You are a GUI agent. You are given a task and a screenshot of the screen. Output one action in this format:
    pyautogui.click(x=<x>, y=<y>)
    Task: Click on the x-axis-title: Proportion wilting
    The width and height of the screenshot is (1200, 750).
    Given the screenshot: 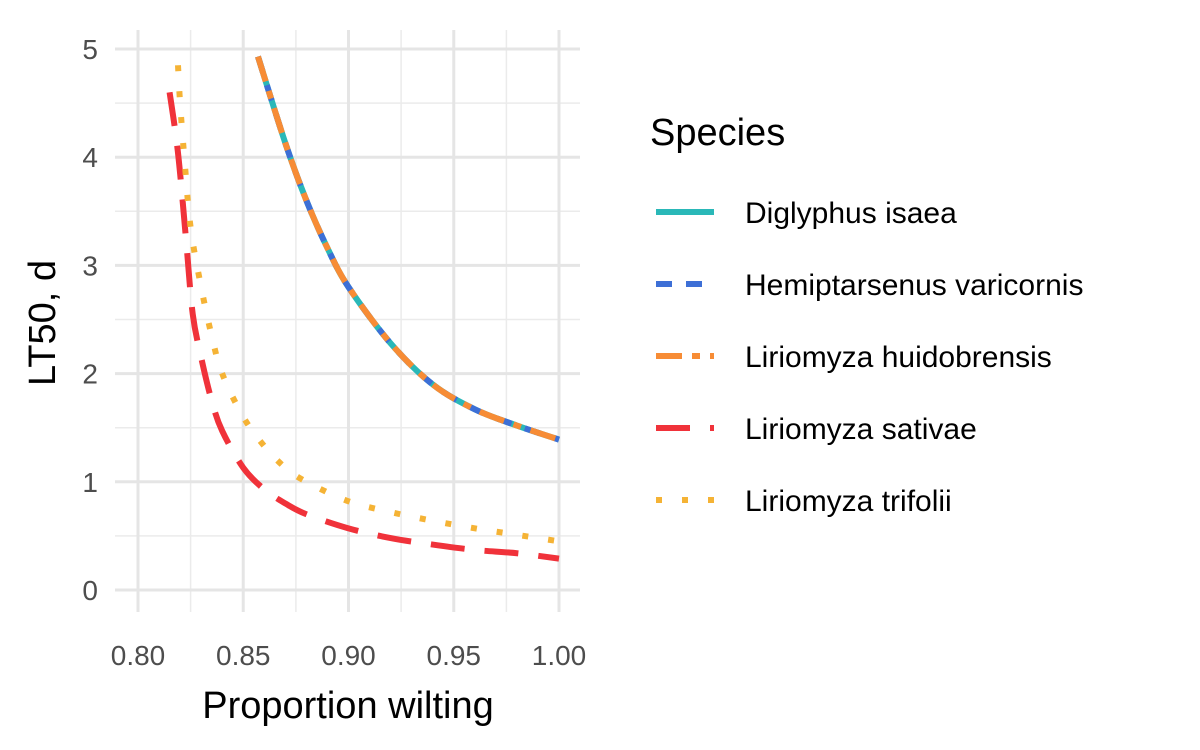 What is the action you would take?
    pyautogui.click(x=347, y=706)
    